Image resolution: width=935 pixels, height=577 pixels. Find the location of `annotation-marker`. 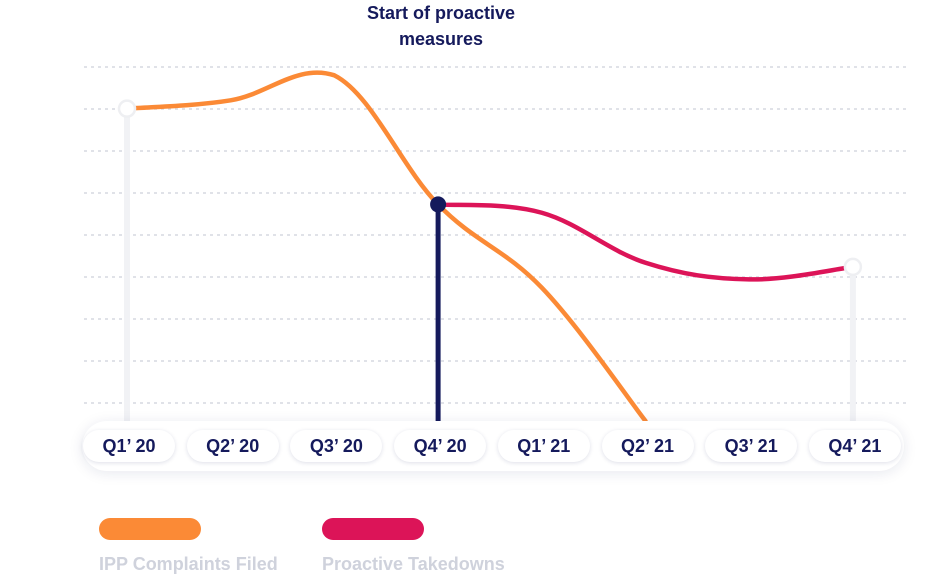

annotation-marker is located at coordinates (438, 204).